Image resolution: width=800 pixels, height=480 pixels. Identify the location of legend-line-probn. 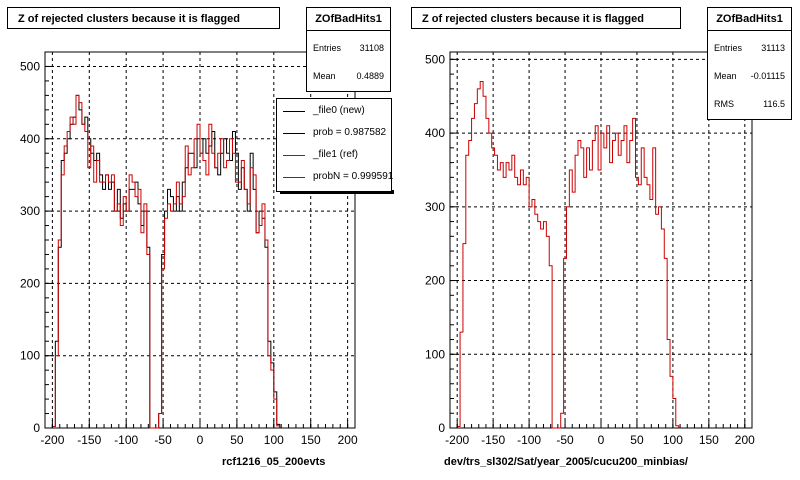
(294, 177).